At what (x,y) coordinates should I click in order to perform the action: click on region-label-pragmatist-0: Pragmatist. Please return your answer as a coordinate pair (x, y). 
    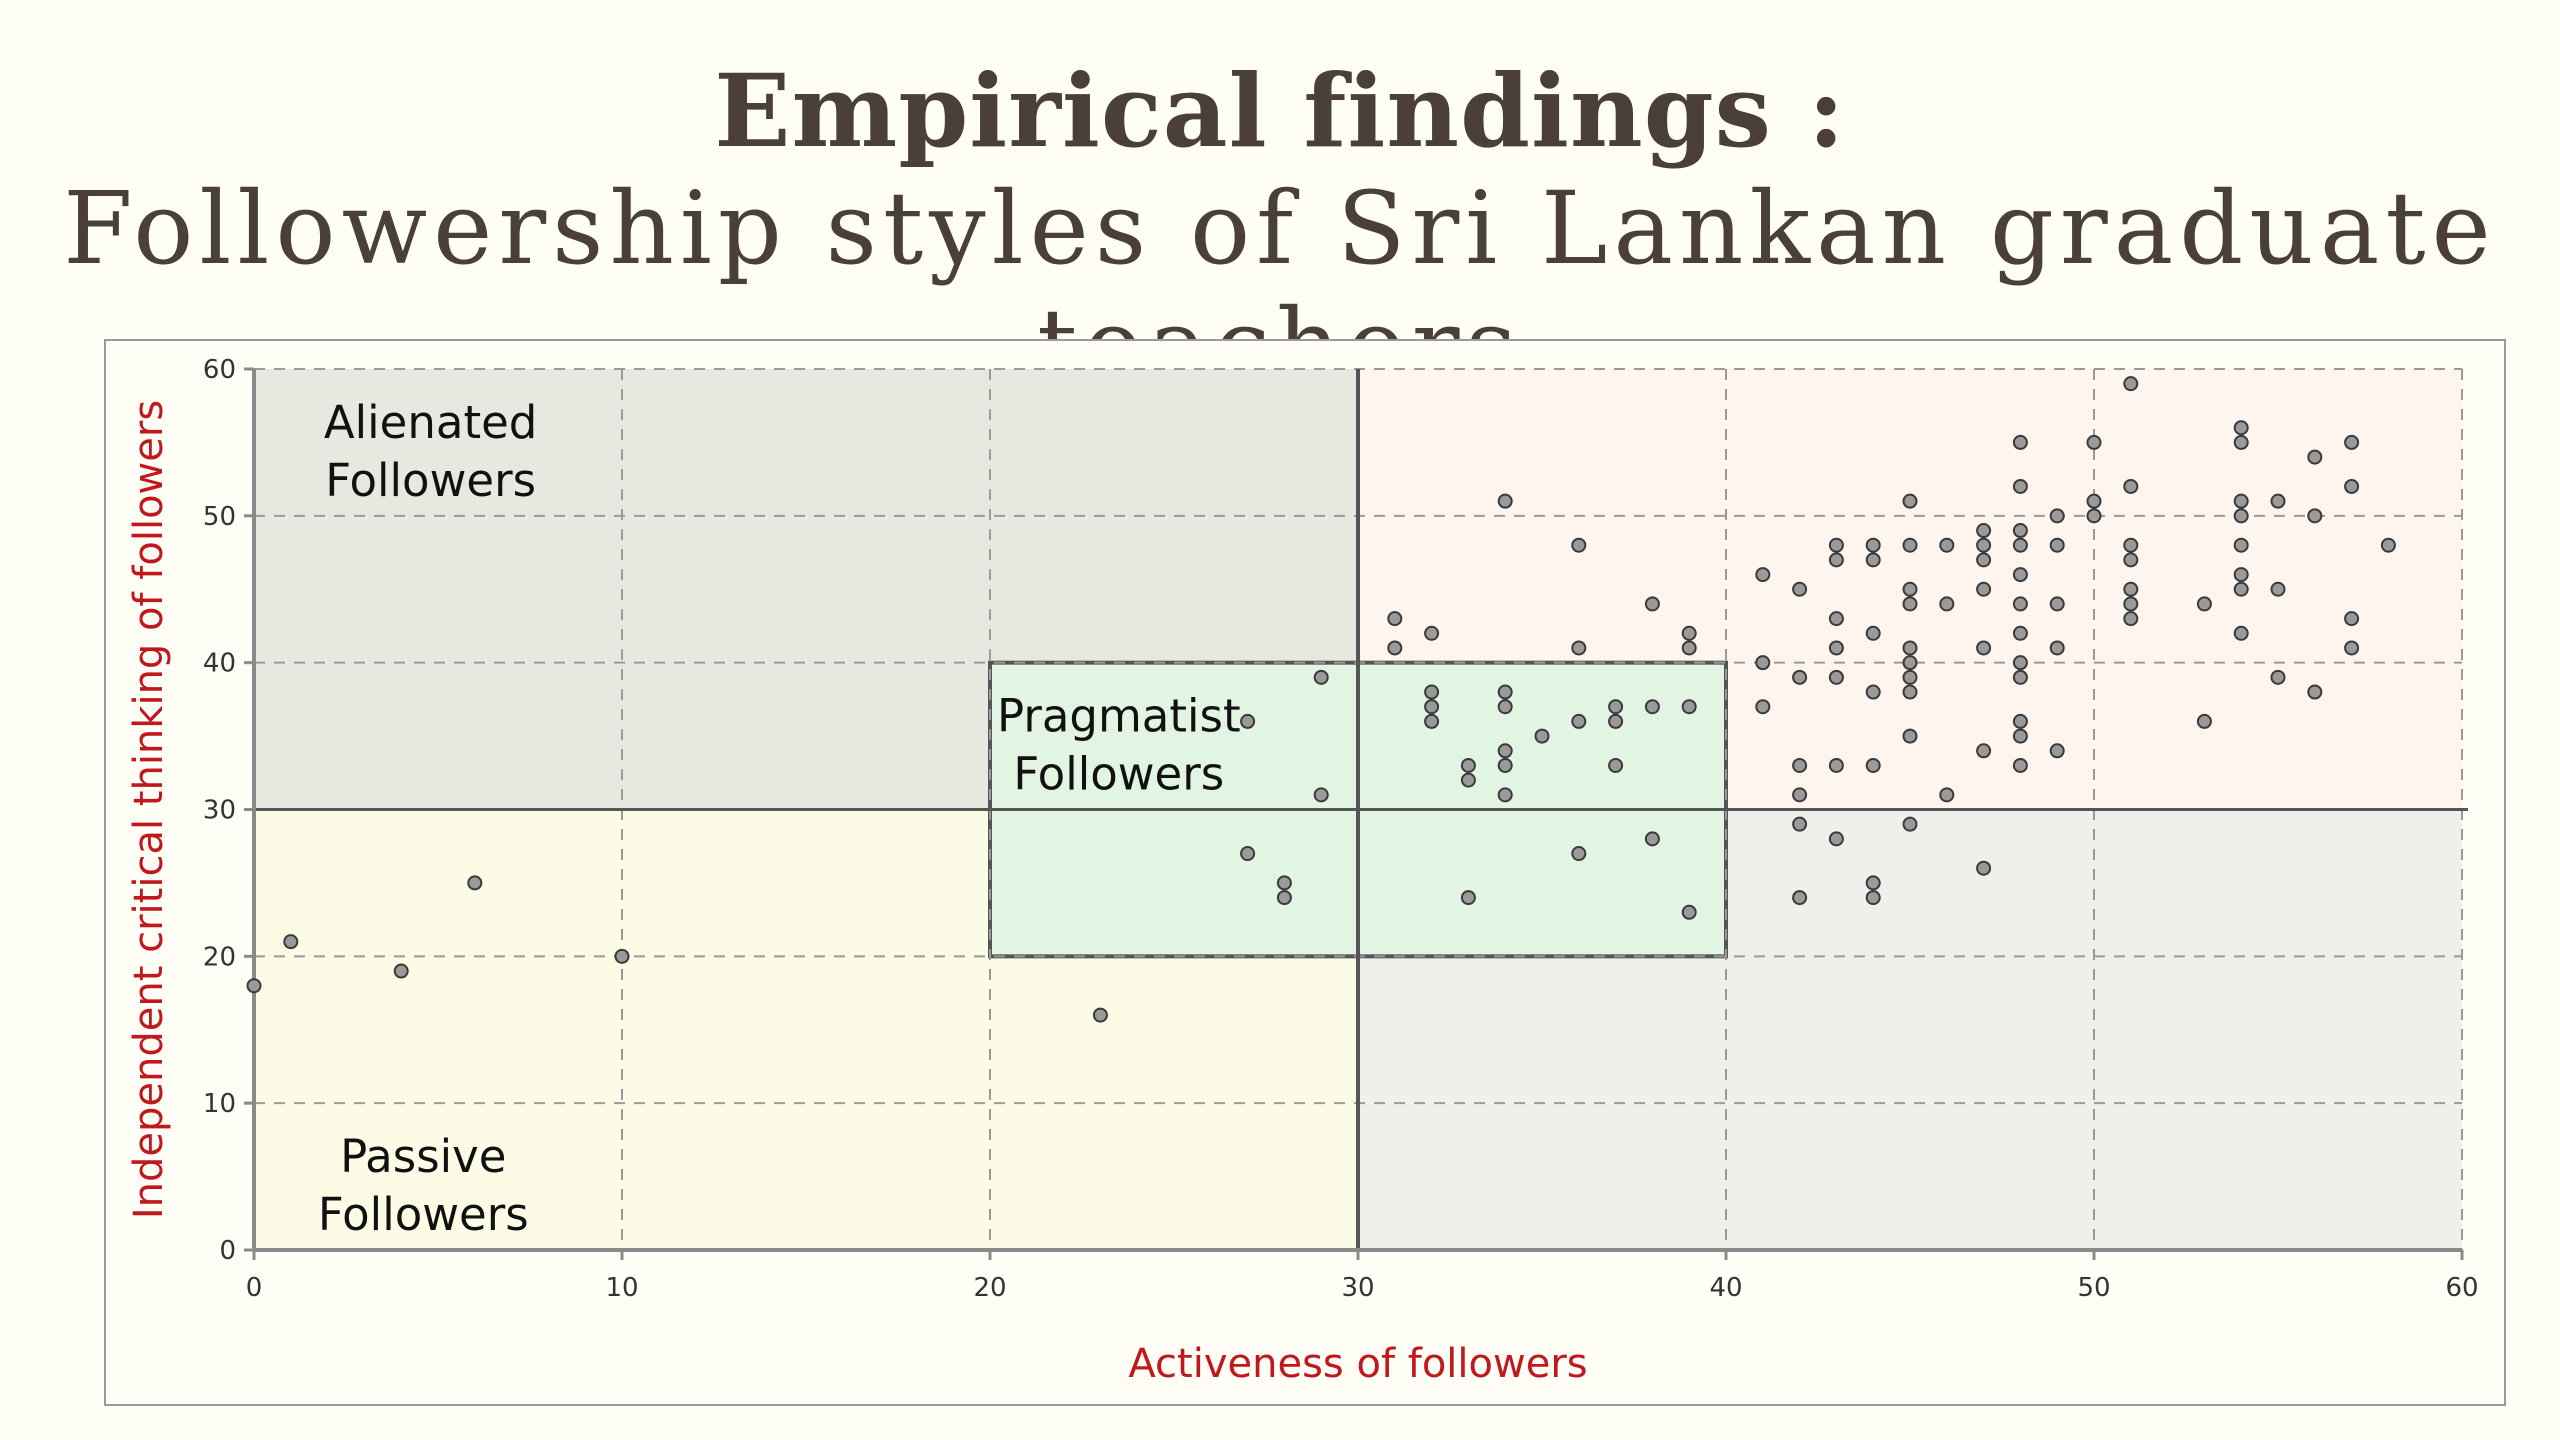
    Looking at the image, I should click on (1119, 716).